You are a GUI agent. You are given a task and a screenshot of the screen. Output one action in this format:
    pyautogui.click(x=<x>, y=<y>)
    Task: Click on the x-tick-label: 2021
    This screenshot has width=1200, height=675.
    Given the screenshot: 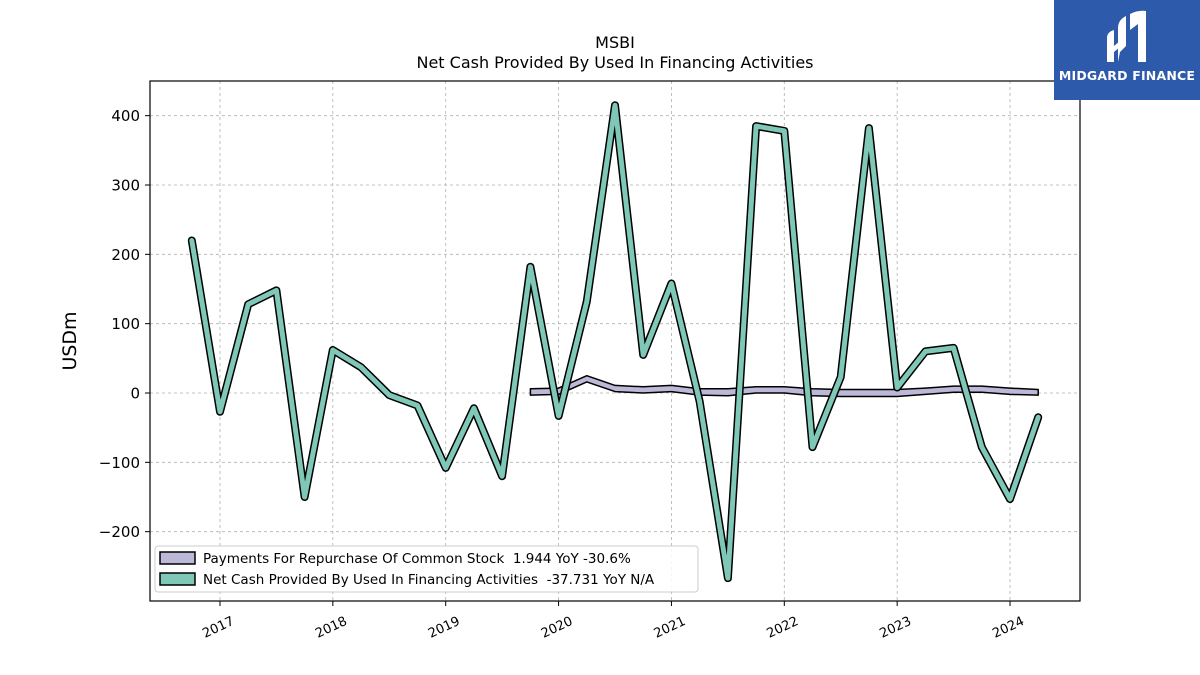 What is the action you would take?
    pyautogui.click(x=670, y=628)
    